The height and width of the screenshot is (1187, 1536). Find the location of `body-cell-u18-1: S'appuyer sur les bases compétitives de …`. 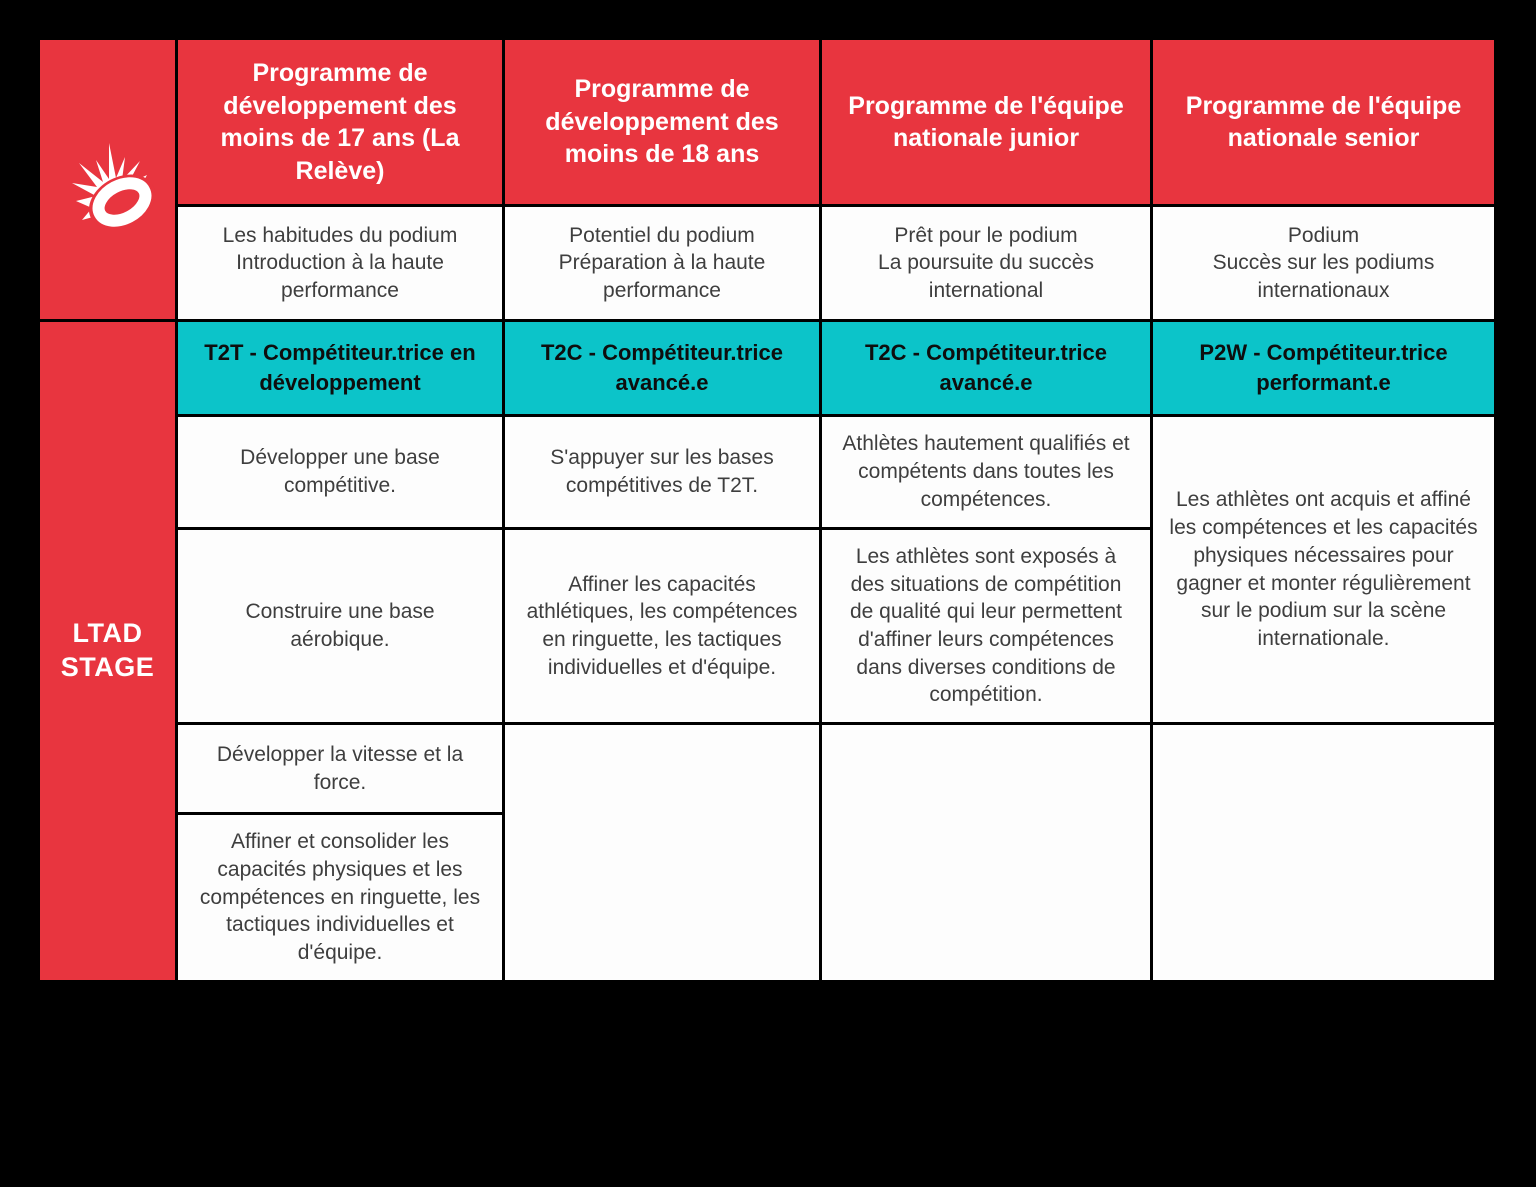

body-cell-u18-1: S'appuyer sur les bases compétitives de … is located at coordinates (662, 472).